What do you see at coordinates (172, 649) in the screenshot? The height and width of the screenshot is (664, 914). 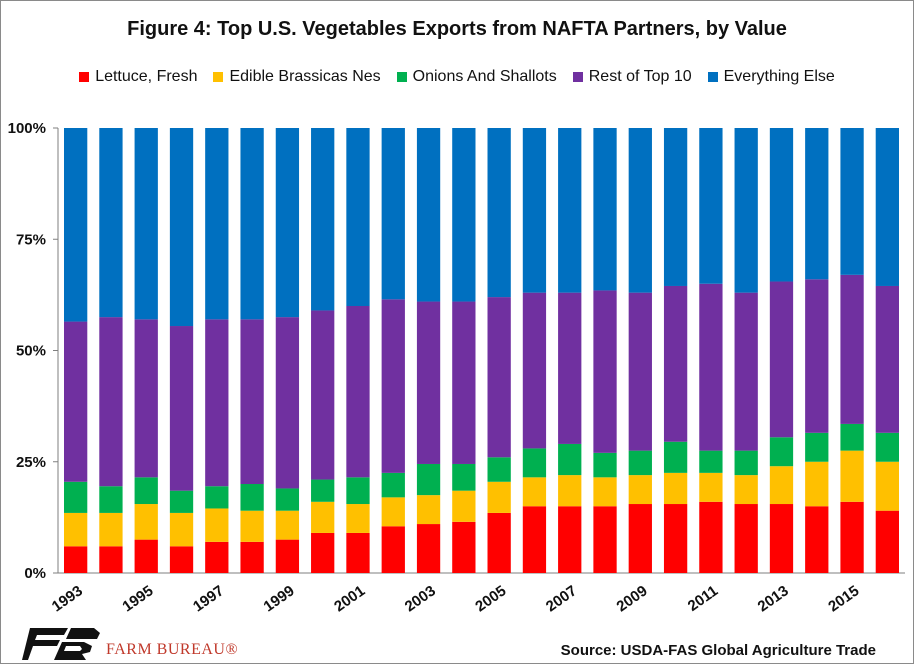 I see `farm-bureau-logo-text: FARM BUREAU®` at bounding box center [172, 649].